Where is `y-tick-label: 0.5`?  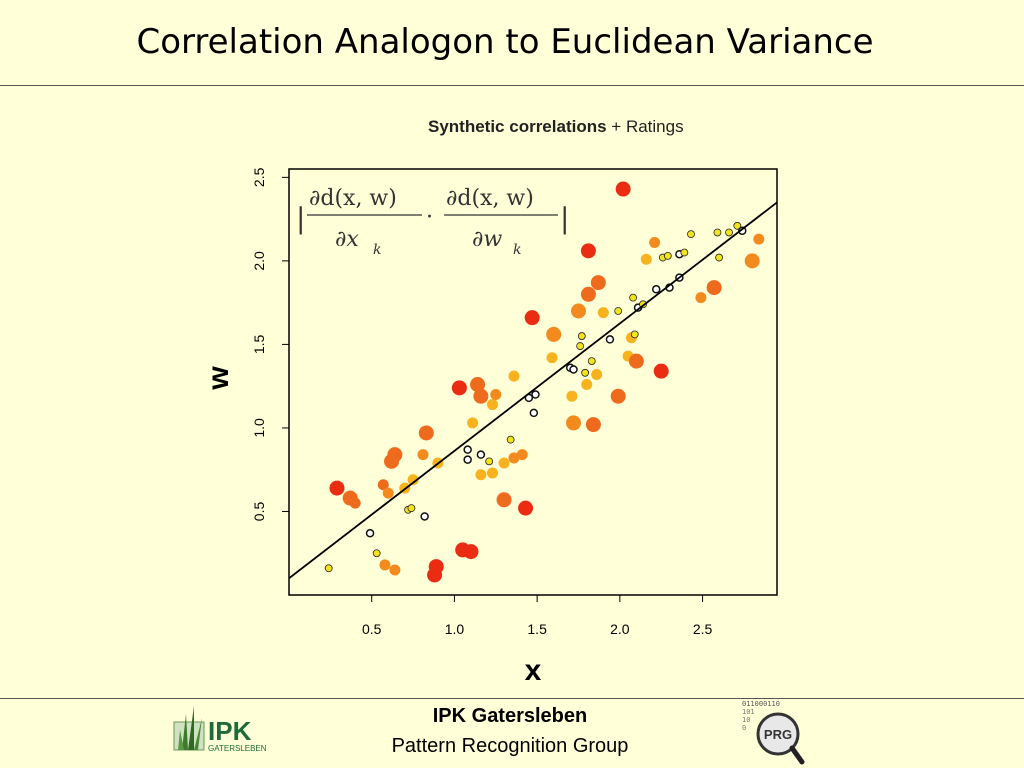 y-tick-label: 0.5 is located at coordinates (259, 512).